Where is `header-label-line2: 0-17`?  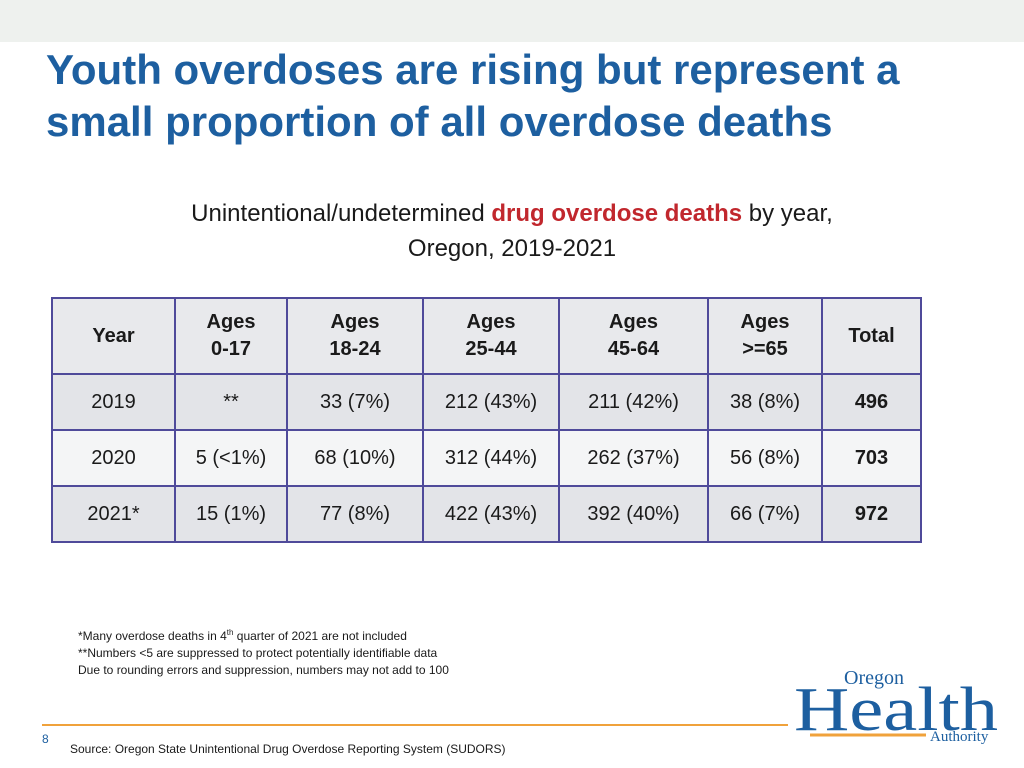
header-label-line2: 0-17 is located at coordinates (231, 349).